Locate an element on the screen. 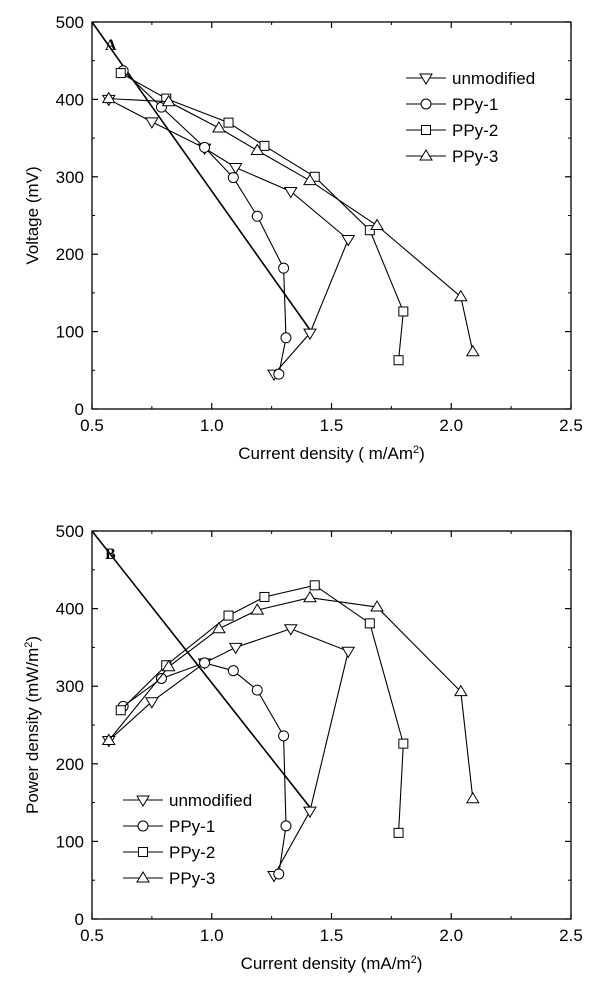 The height and width of the screenshot is (1008, 600). y-axis-title: Voltage (mV) is located at coordinates (32, 215).